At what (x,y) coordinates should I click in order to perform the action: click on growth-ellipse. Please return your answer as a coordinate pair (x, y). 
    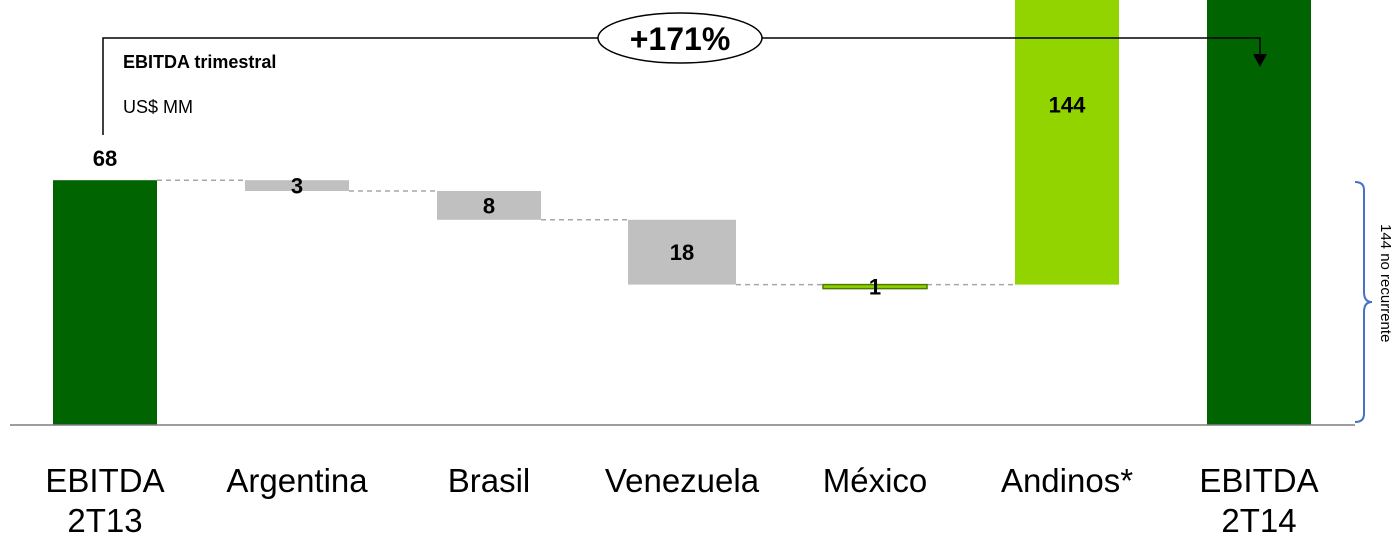
    Looking at the image, I should click on (680, 38).